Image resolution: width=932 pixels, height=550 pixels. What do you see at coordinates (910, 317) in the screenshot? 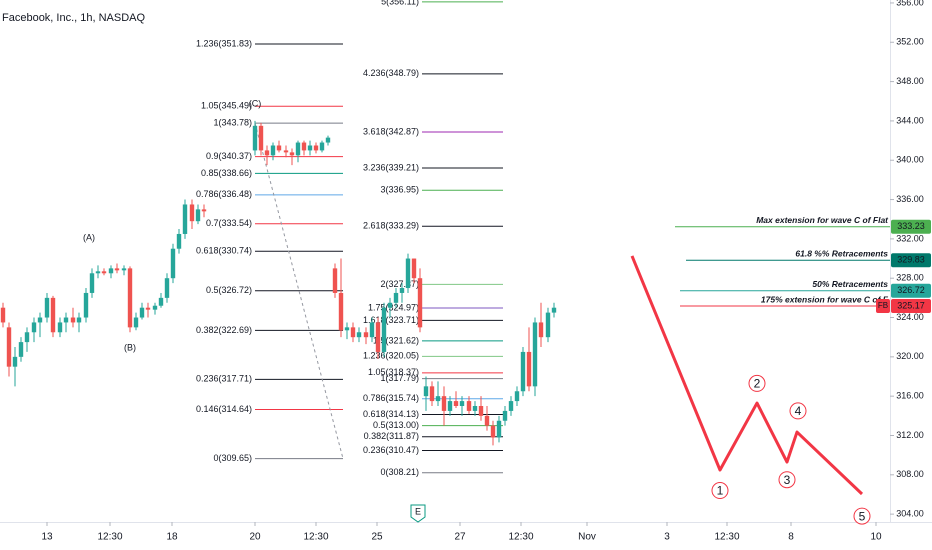
I see `y-tick-label: 324.00` at bounding box center [910, 317].